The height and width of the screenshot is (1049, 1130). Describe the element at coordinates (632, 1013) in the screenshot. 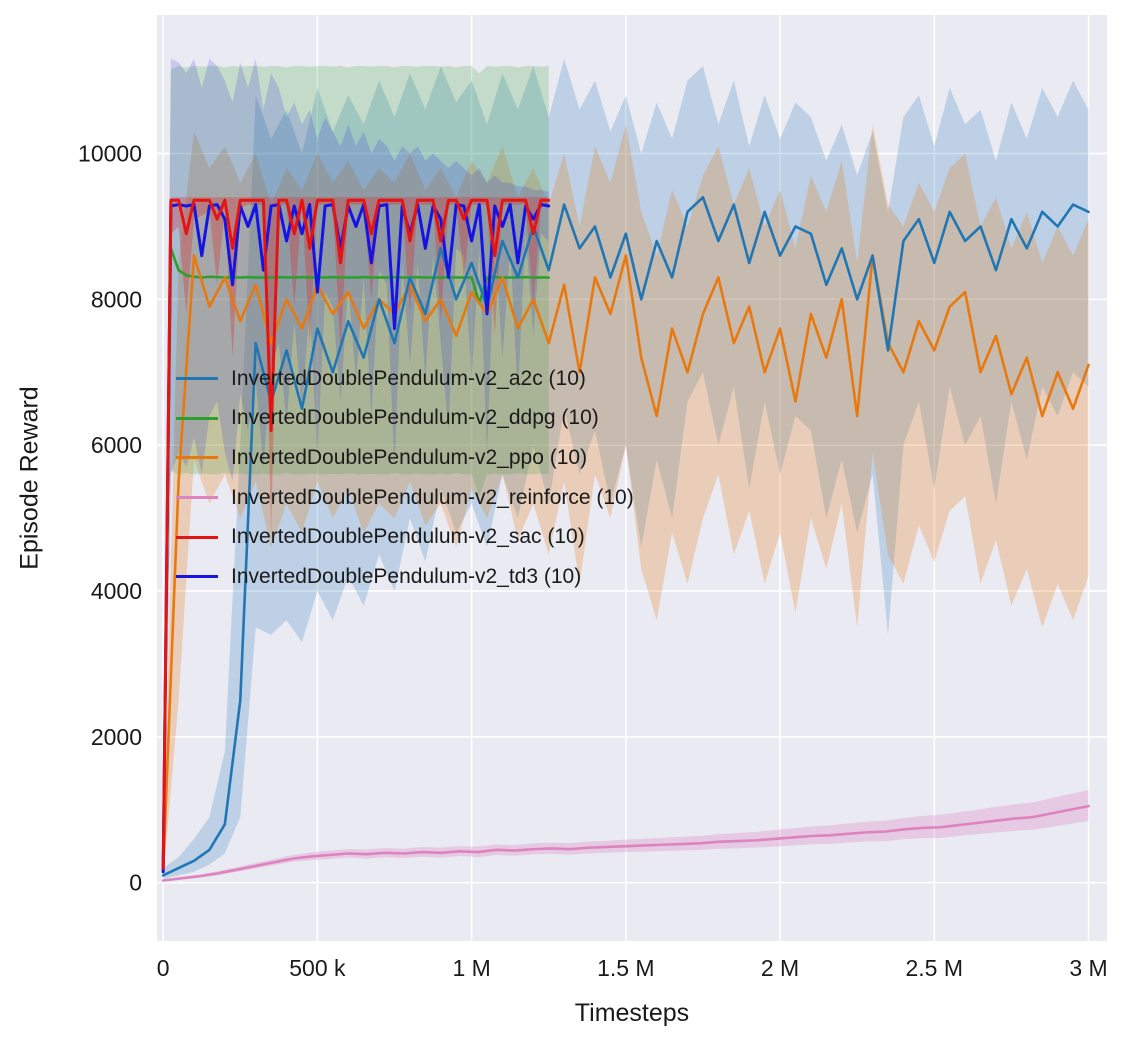

I see `x-axis-title: Timesteps` at that location.